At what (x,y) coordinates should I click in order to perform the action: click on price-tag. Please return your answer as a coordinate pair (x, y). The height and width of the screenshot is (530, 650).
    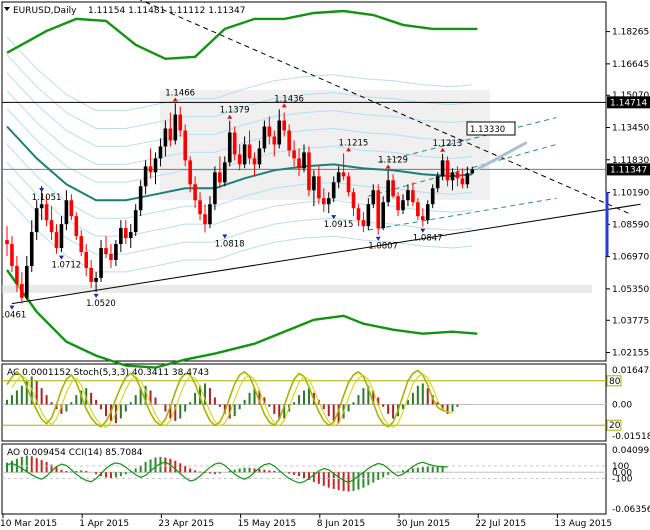
    Looking at the image, I should click on (628, 169).